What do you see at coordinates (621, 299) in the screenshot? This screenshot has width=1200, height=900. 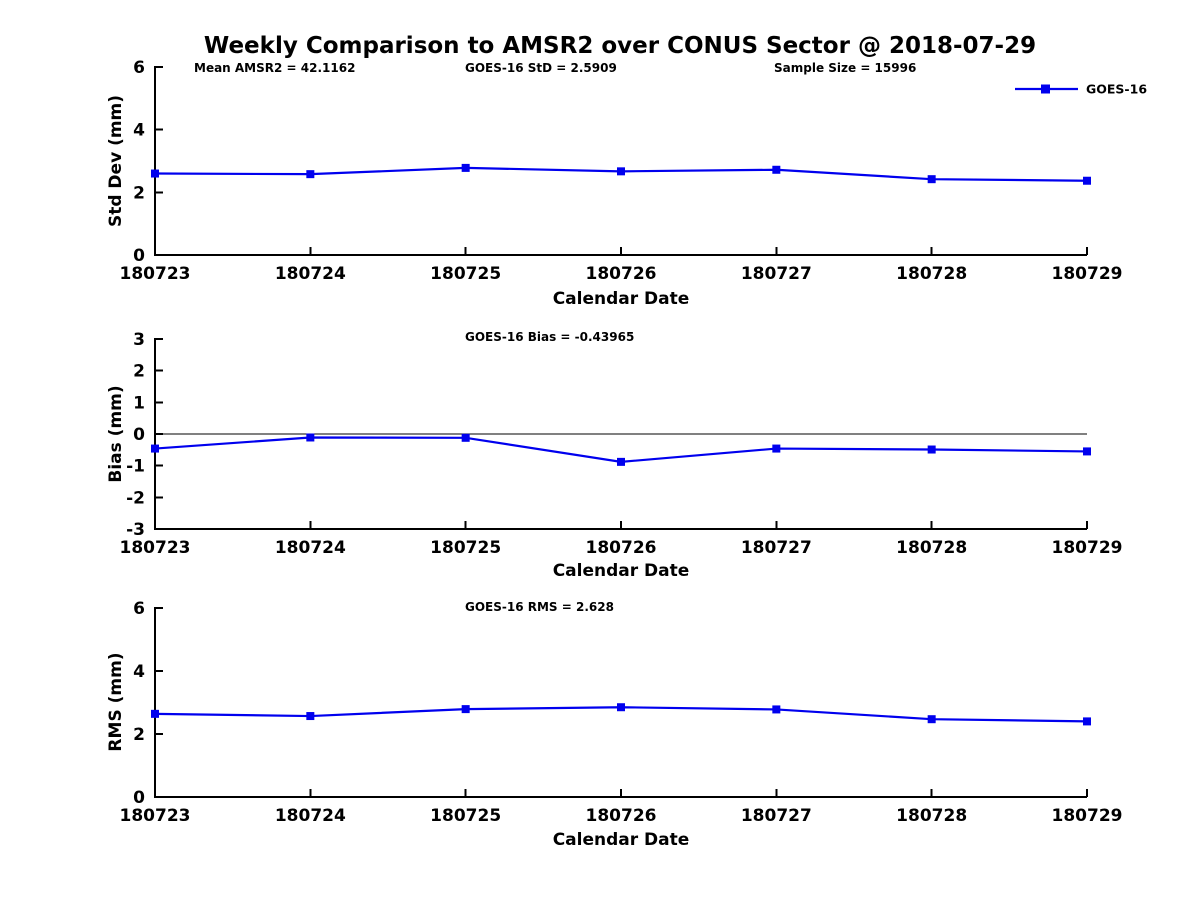 I see `x-axis-label-stddev: Calendar Date` at bounding box center [621, 299].